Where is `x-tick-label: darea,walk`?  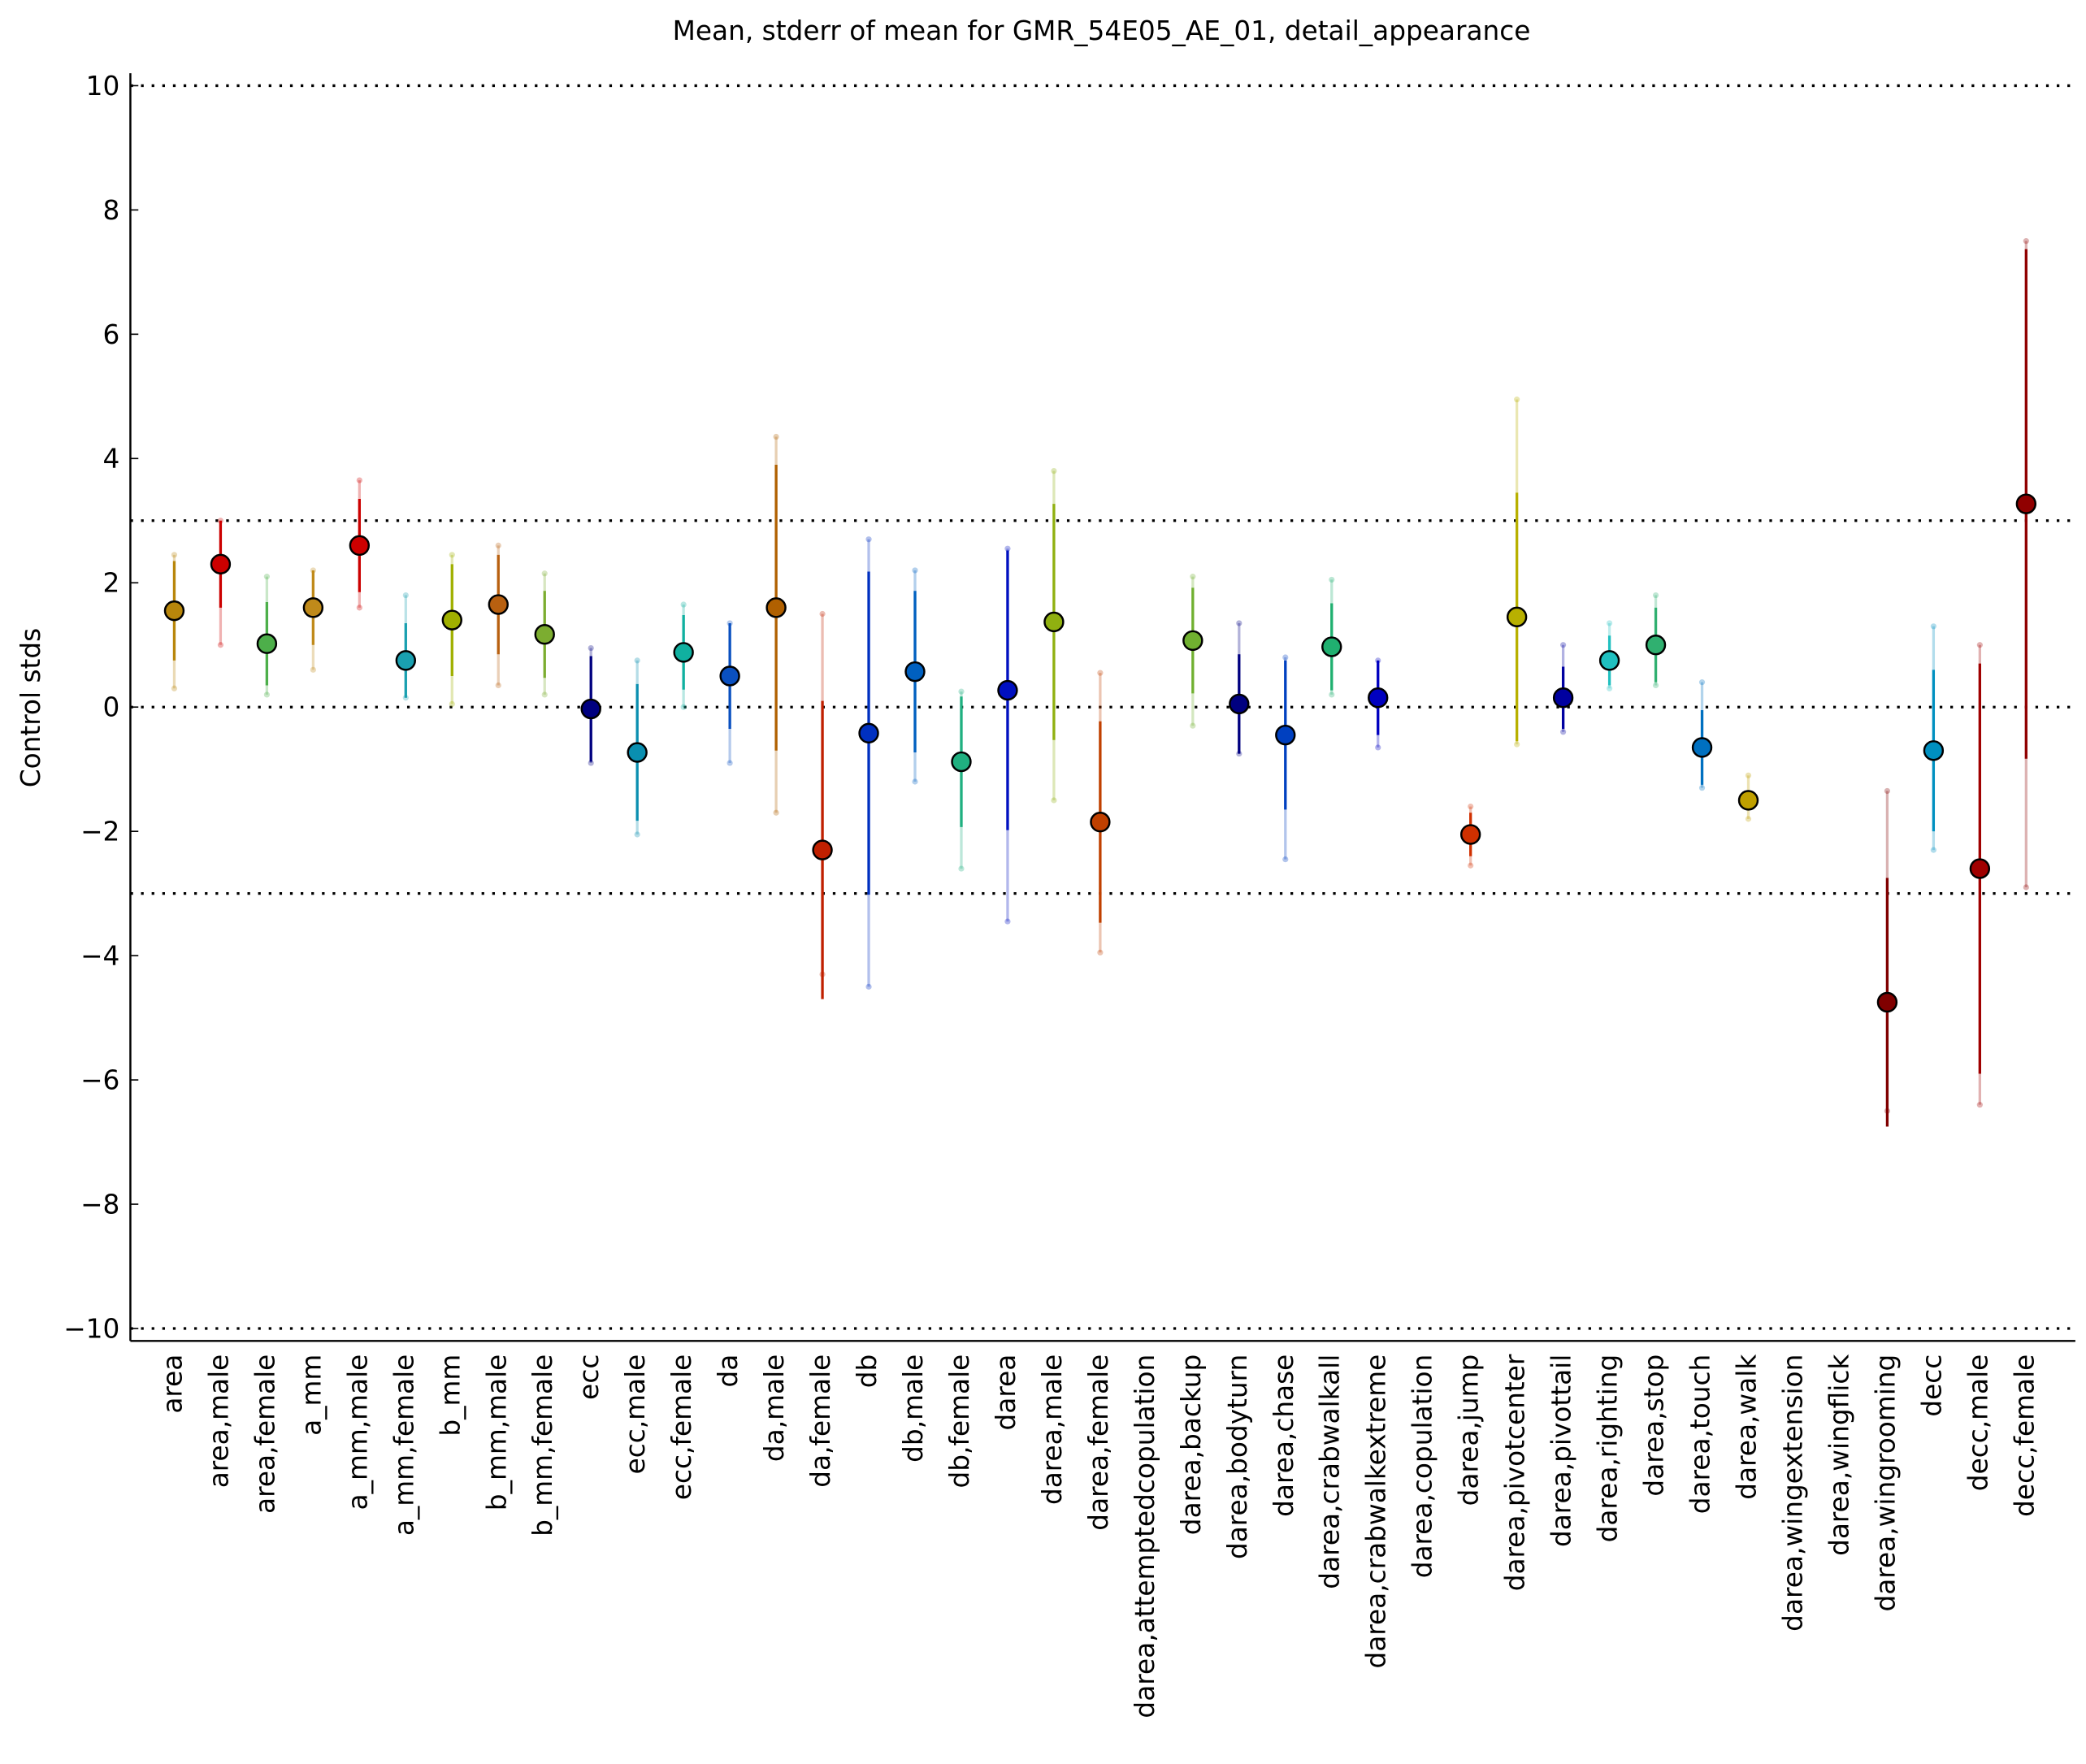
x-tick-label: darea,walk is located at coordinates (1746, 1427).